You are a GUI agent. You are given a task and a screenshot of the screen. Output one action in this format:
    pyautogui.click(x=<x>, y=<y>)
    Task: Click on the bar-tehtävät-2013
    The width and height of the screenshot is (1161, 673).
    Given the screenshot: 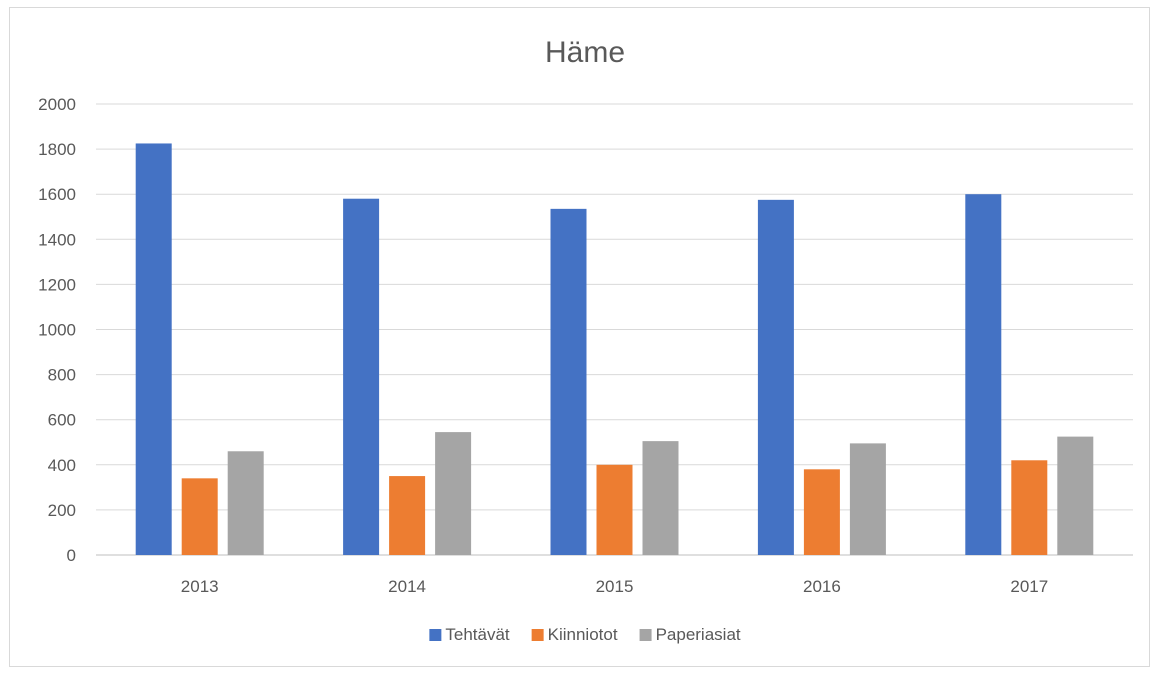 What is the action you would take?
    pyautogui.click(x=153, y=349)
    